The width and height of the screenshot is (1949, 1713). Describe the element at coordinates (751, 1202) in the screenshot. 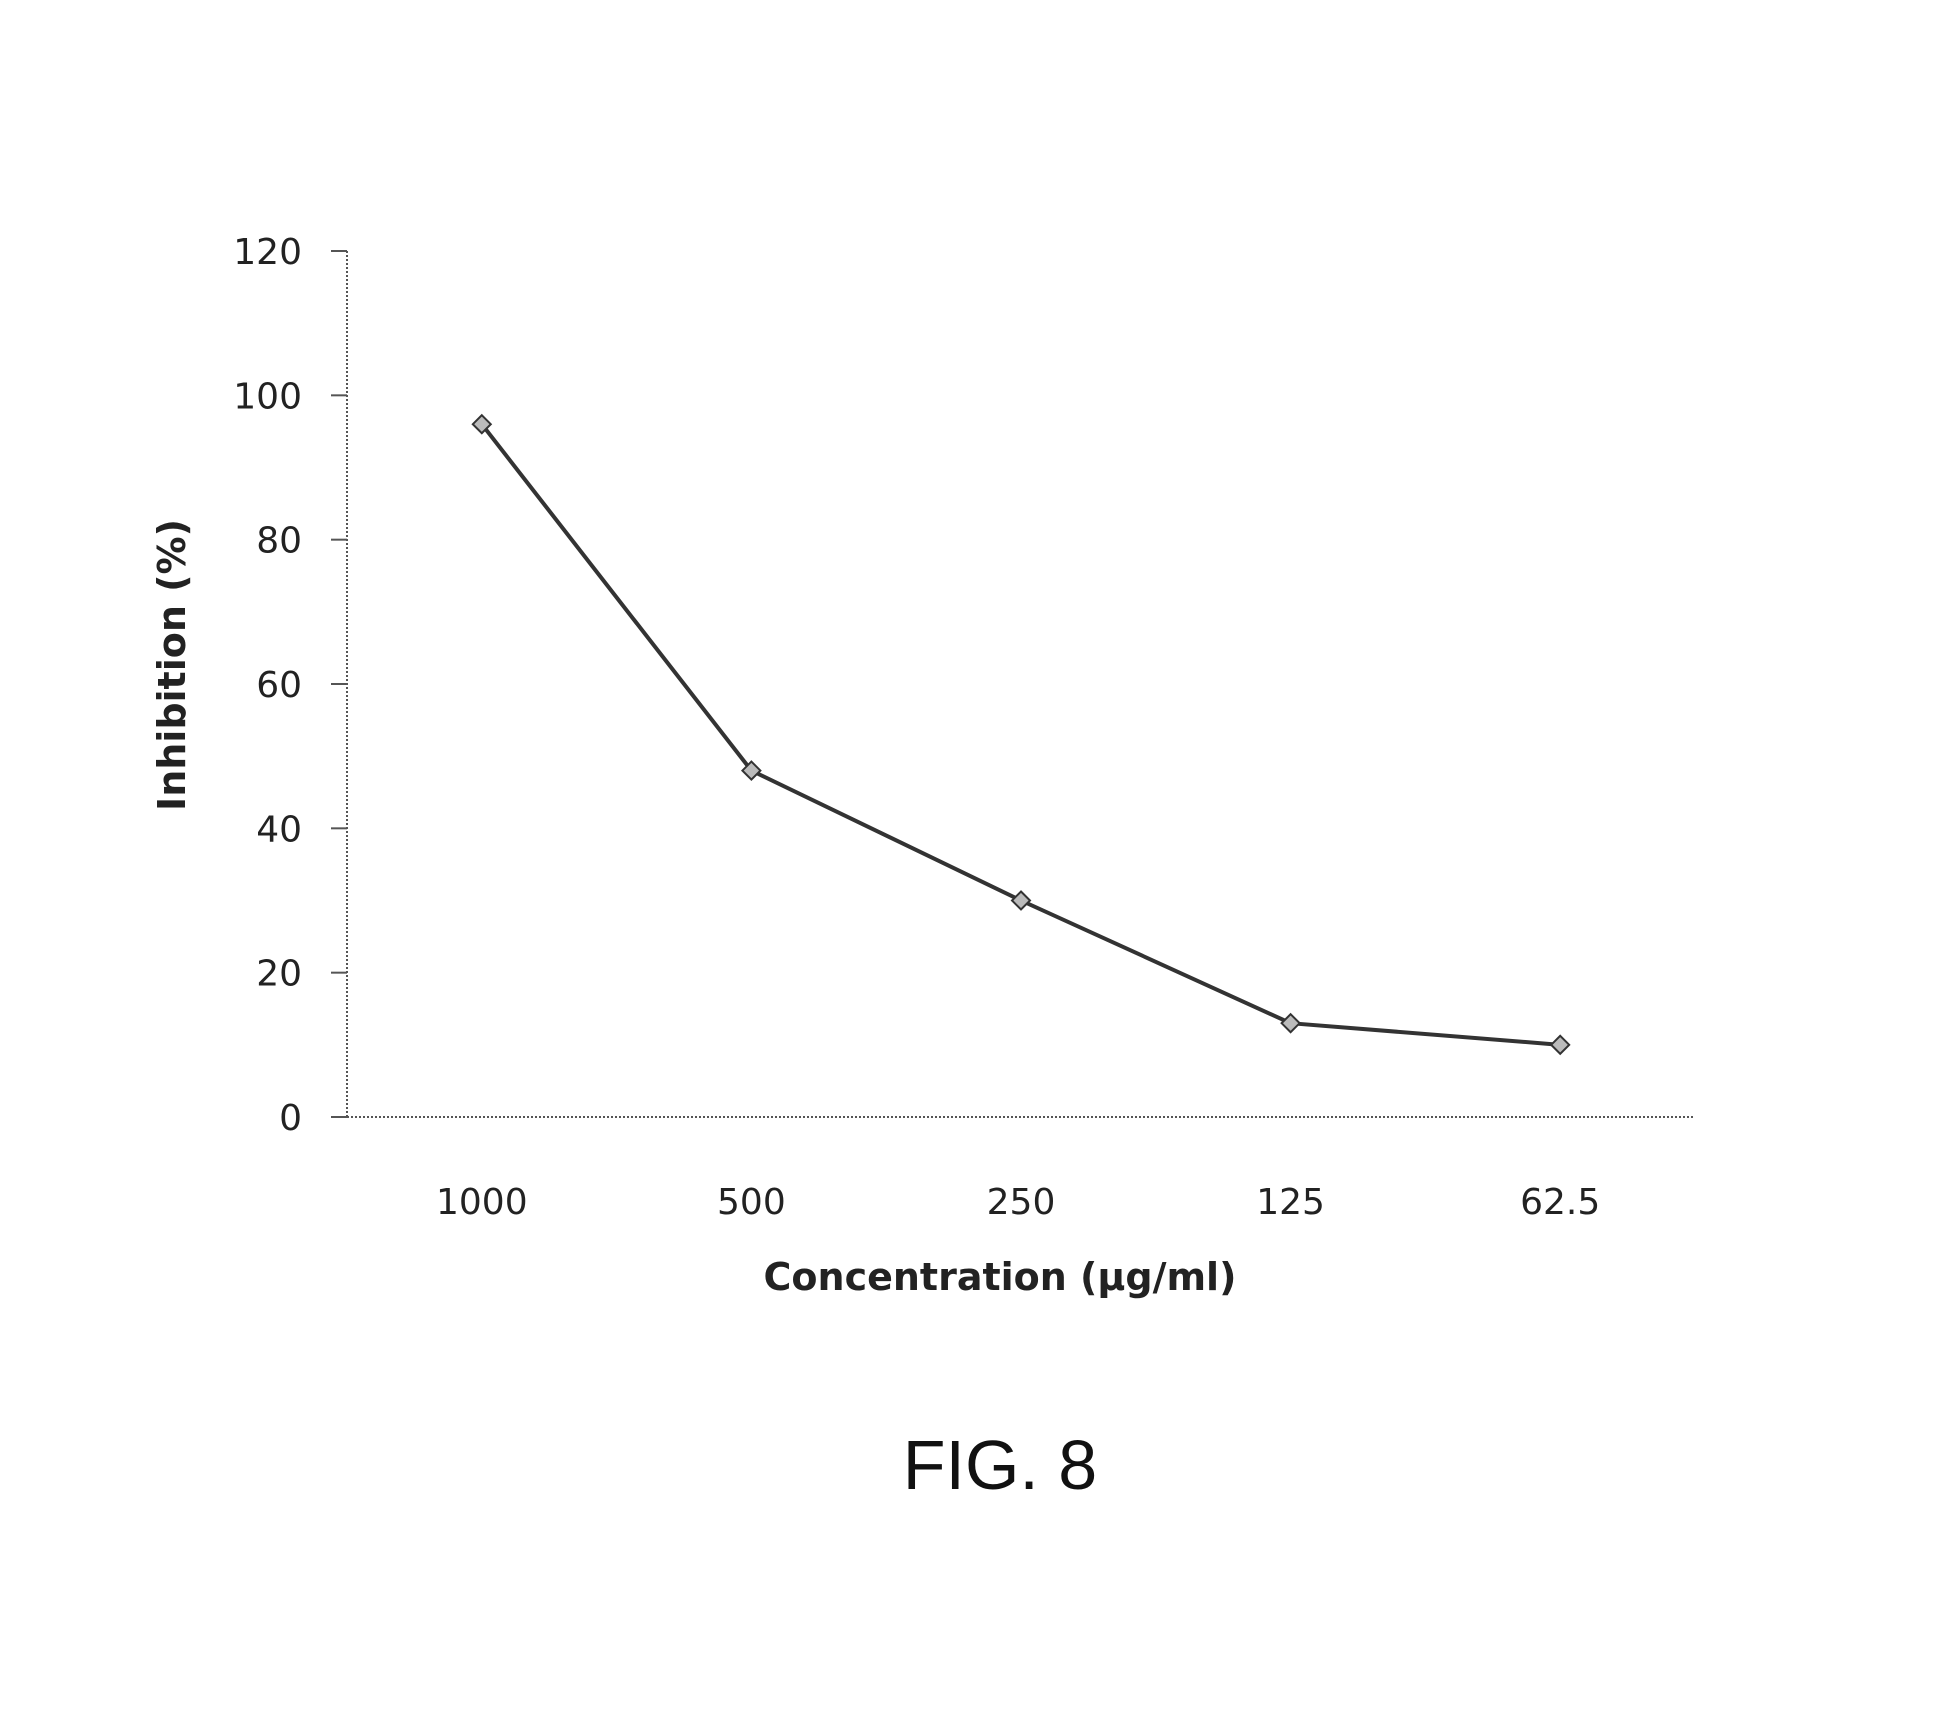

I see `x-tick-label: 500` at that location.